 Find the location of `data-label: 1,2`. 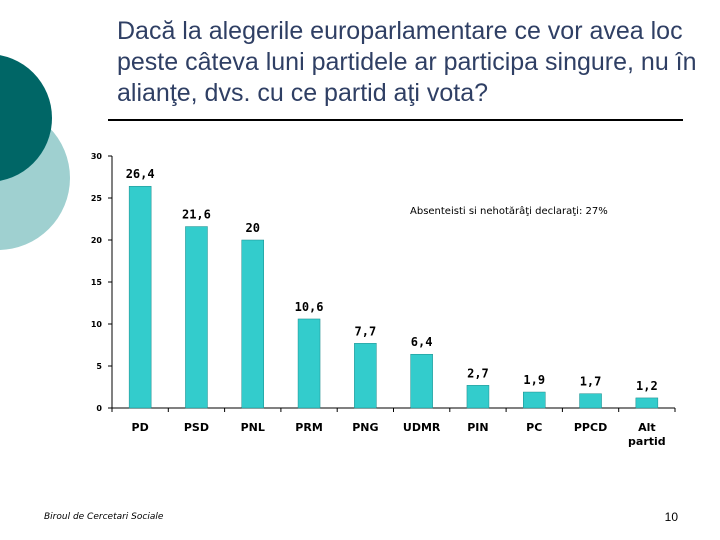

data-label: 1,2 is located at coordinates (647, 386).